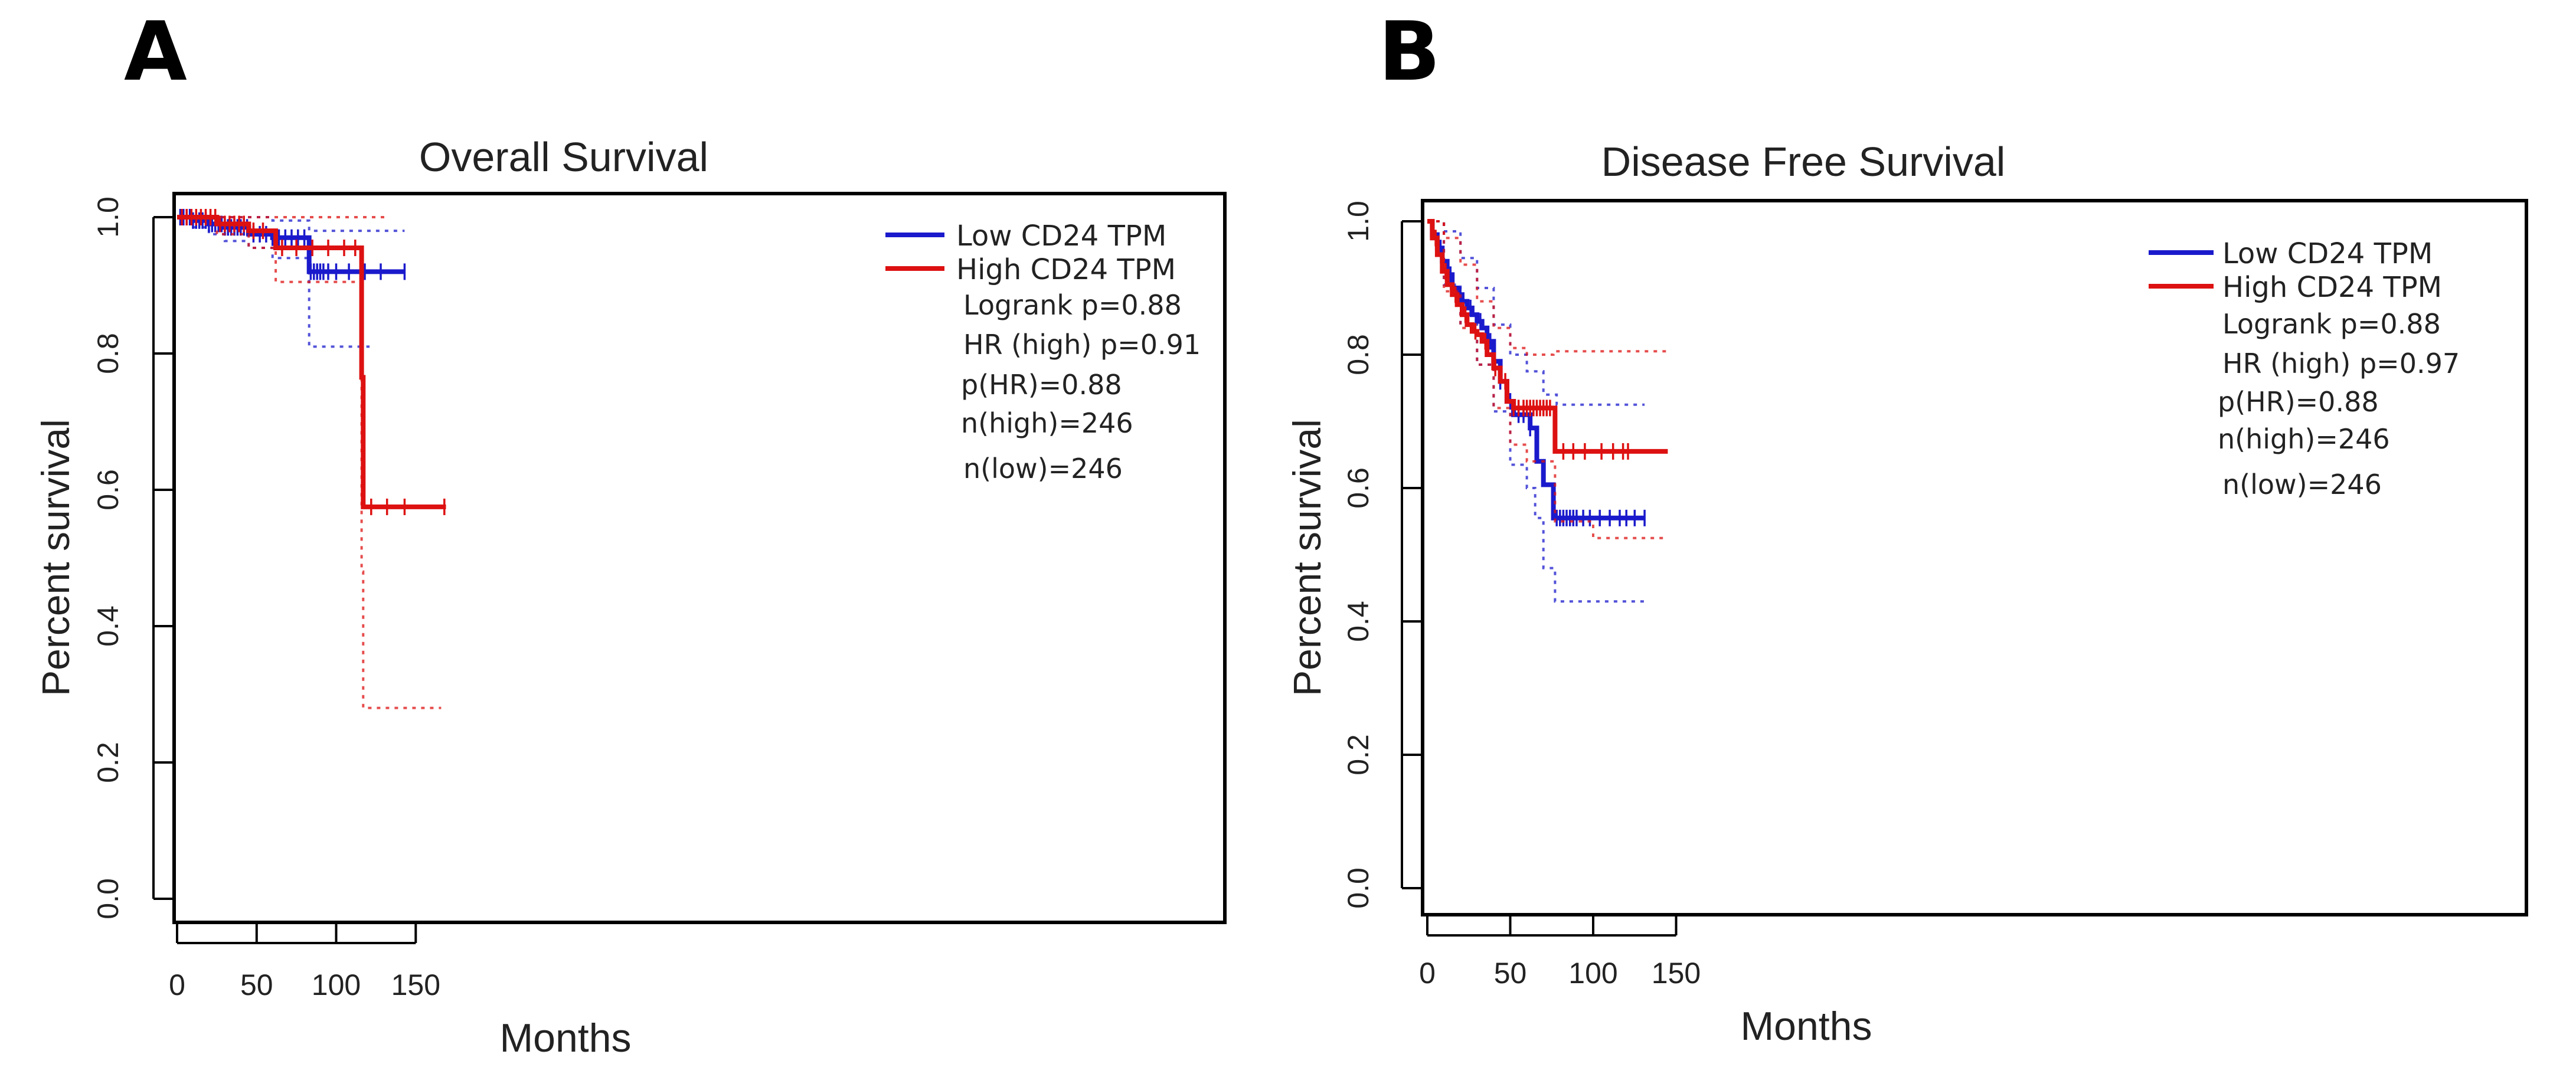 The width and height of the screenshot is (2576, 1077). Describe the element at coordinates (1061, 237) in the screenshot. I see `panel-a-legend-label-low: Low CD24 TPM` at that location.